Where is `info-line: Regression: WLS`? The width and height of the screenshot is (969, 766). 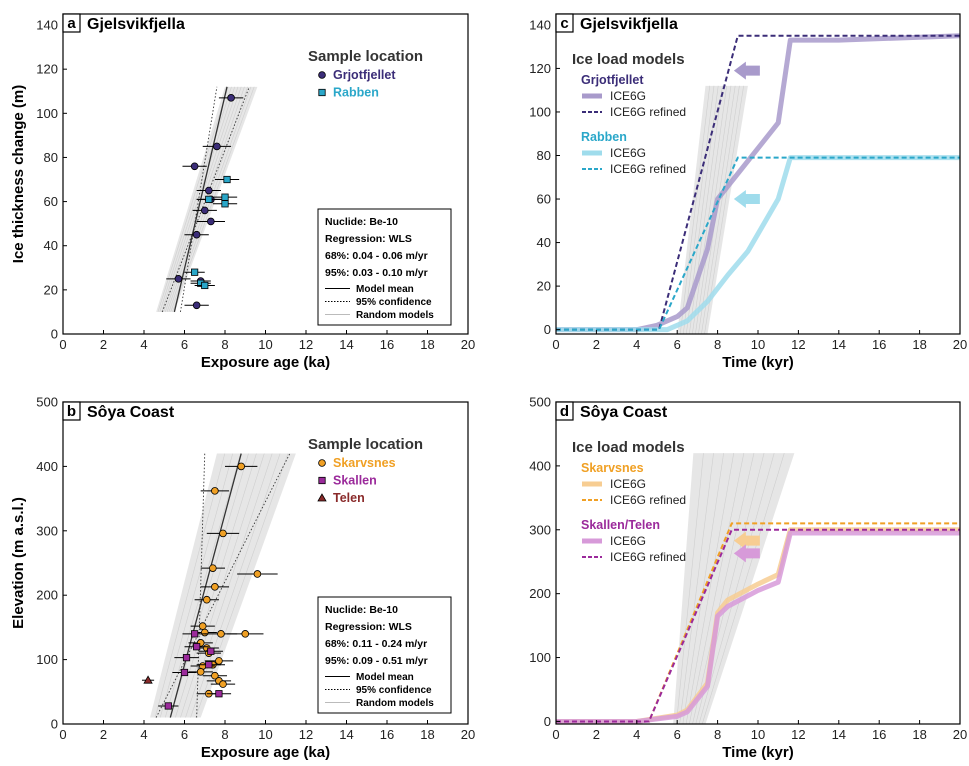 info-line: Regression: WLS is located at coordinates (368, 239).